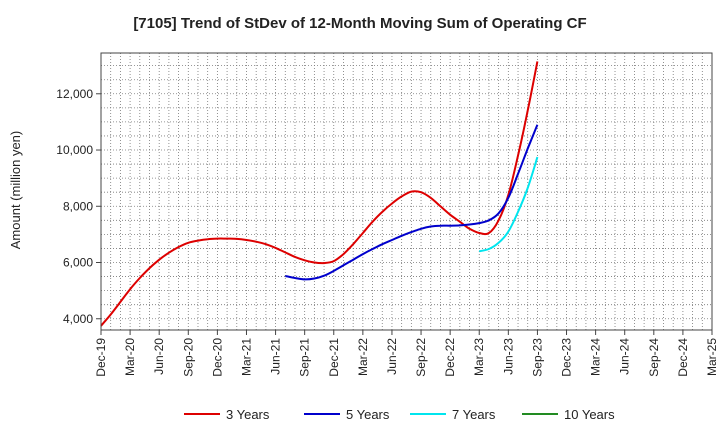 This screenshot has height=440, width=720. I want to click on y-axis-ticks: 4,000 6,000 8,000 10,000 12,000, so click(78, 206).